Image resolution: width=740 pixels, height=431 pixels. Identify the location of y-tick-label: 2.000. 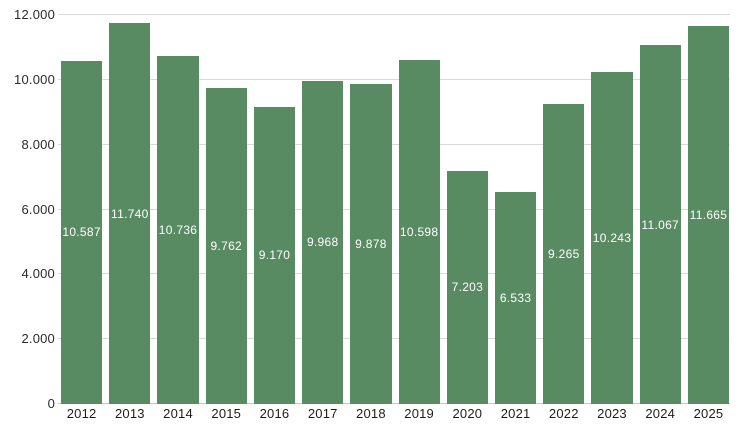
(38, 339).